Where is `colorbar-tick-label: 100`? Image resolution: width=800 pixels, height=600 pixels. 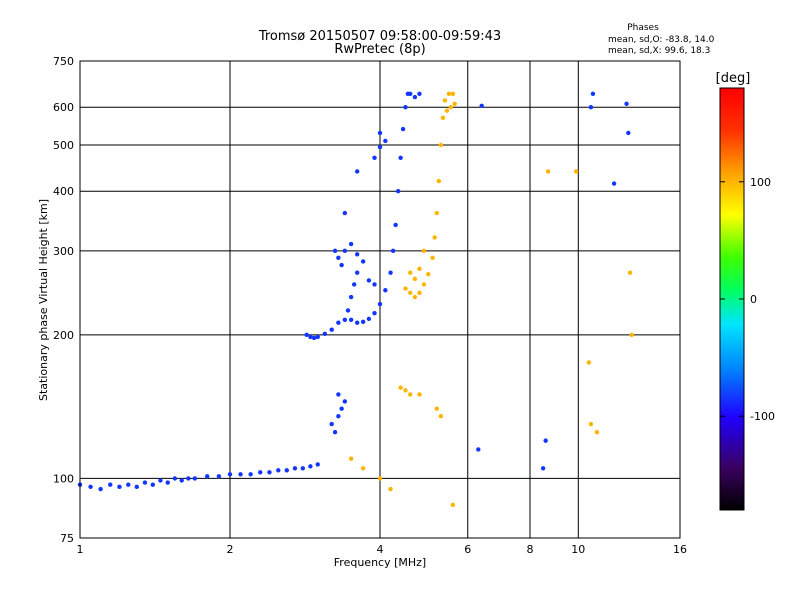
colorbar-tick-label: 100 is located at coordinates (760, 182).